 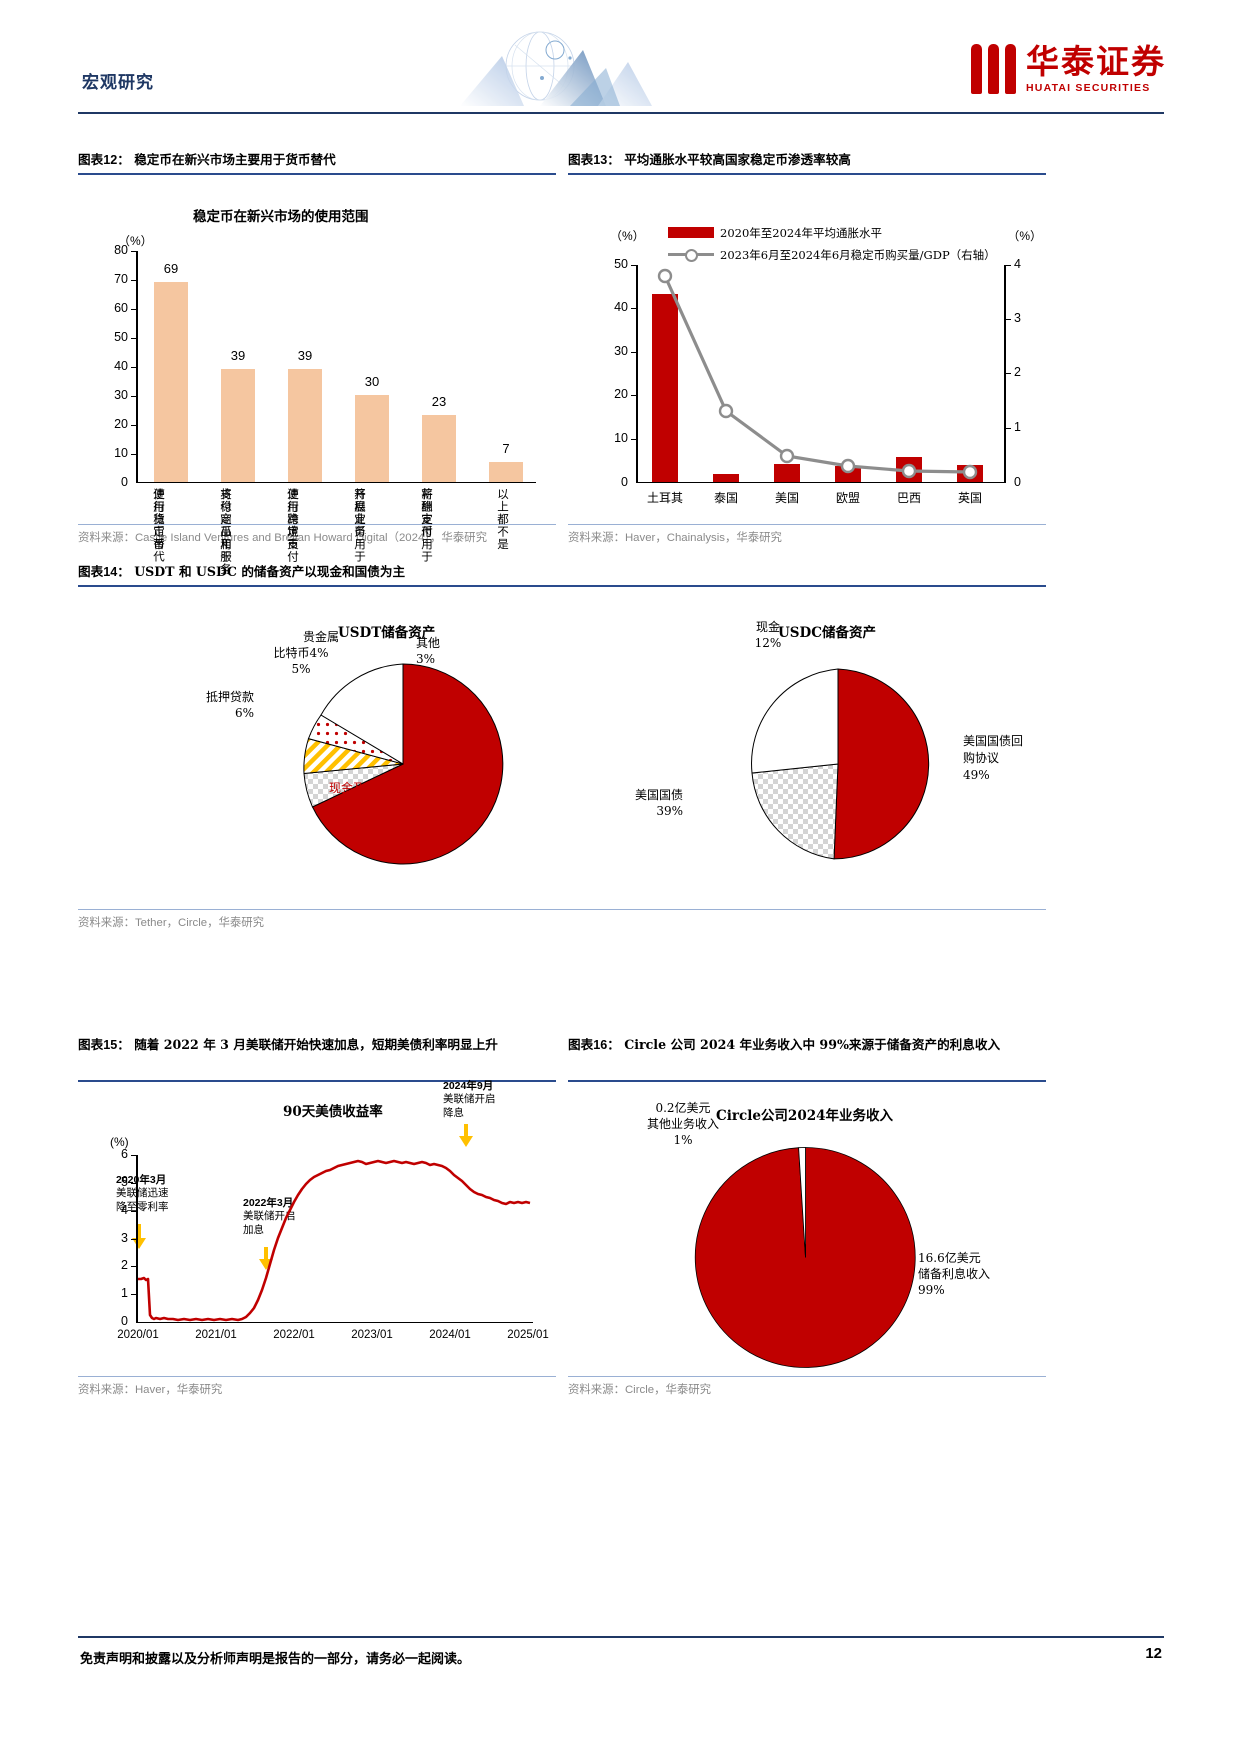 What do you see at coordinates (334, 1240) in the screenshot?
I see `chart15-line-series` at bounding box center [334, 1240].